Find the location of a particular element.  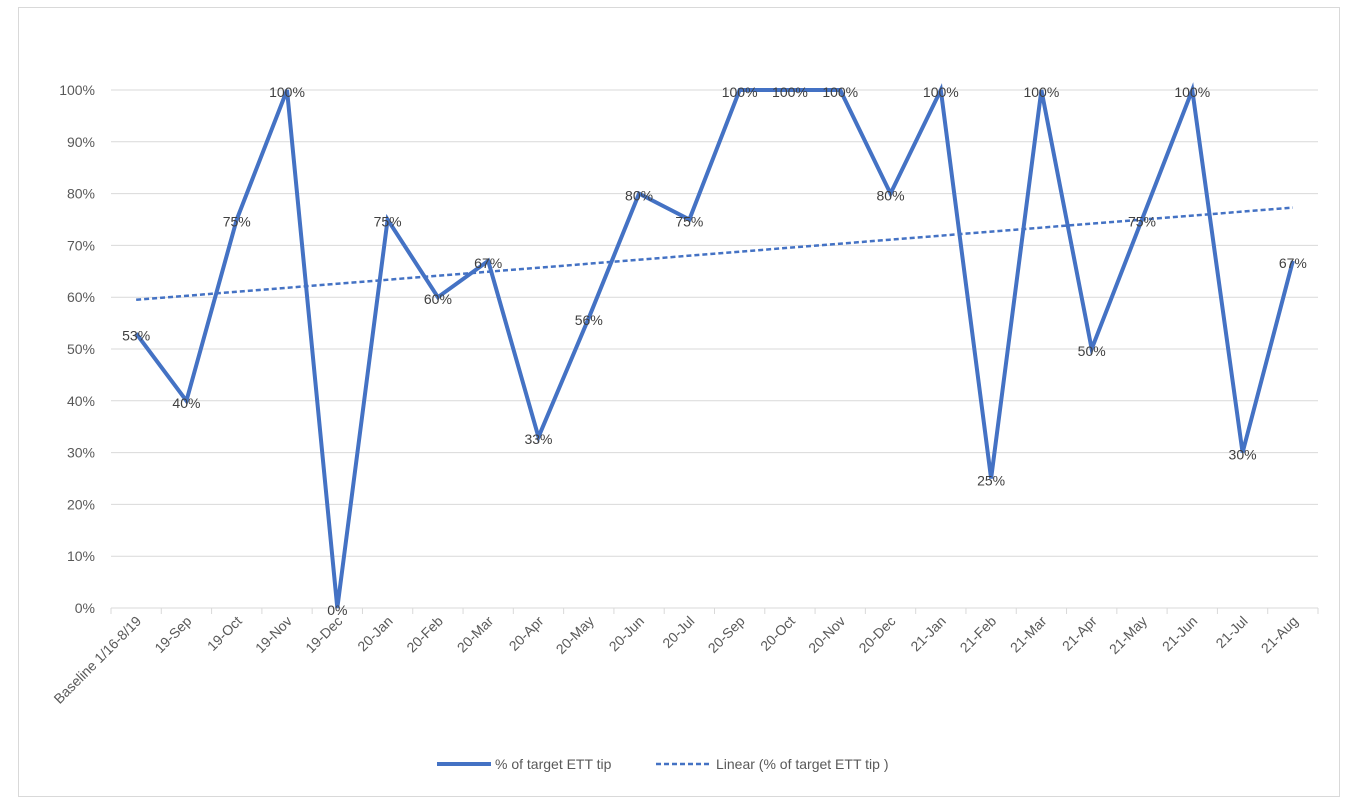

y-tick-label: 20% is located at coordinates (81, 504).